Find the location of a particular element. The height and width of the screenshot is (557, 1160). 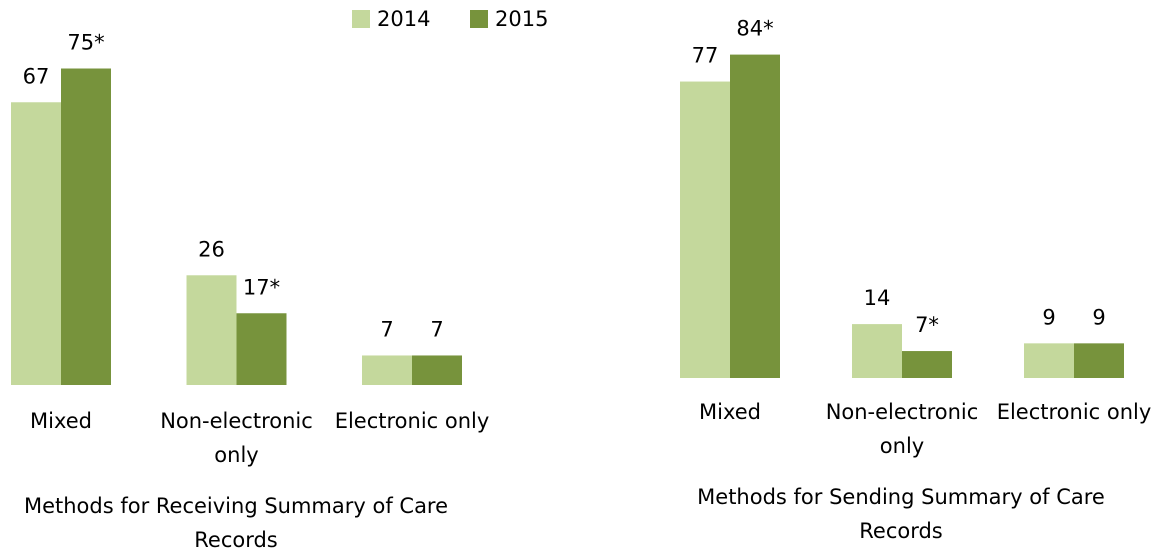

data-label: 7* is located at coordinates (927, 325).